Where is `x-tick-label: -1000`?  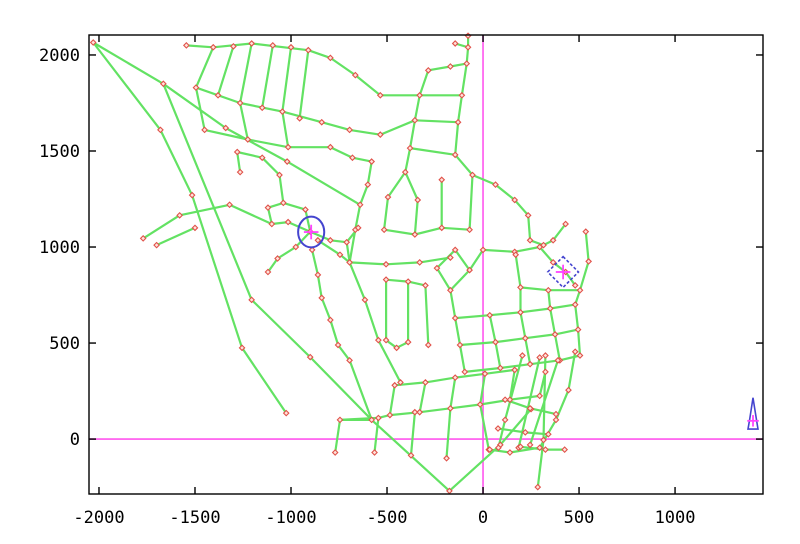
x-tick-label: -1000 is located at coordinates (290, 518).